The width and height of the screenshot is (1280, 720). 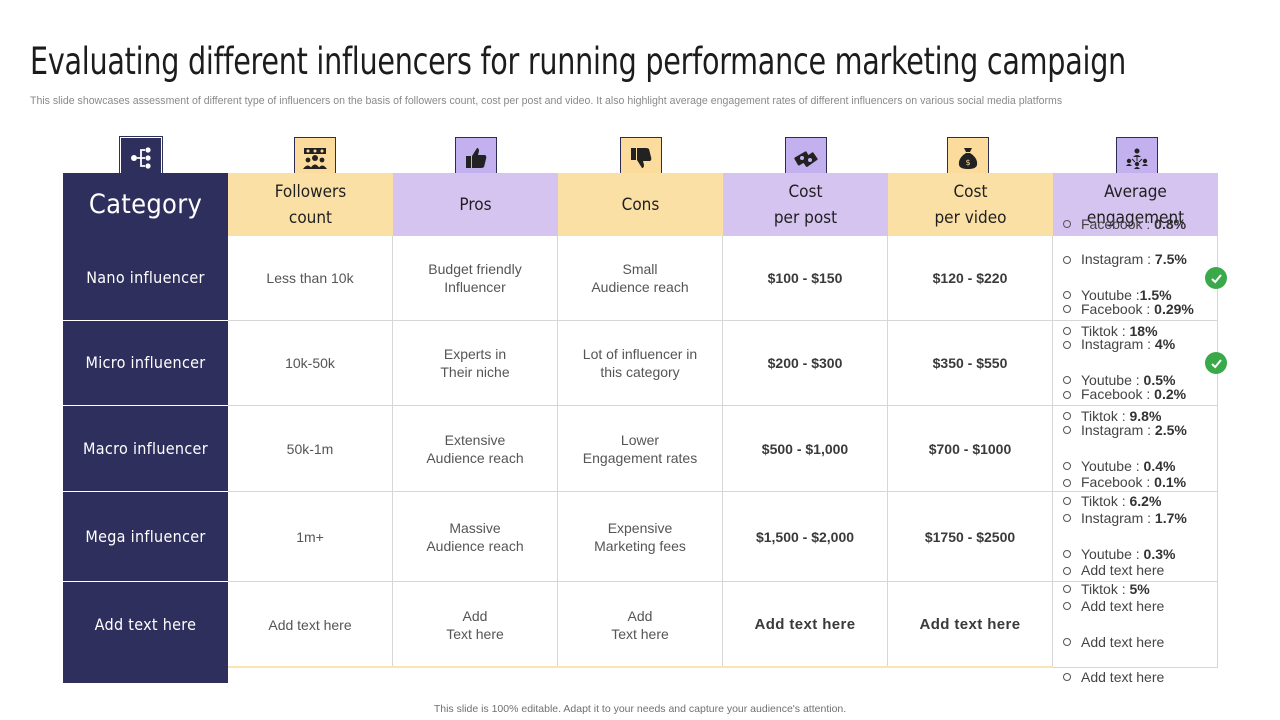 I want to click on cost-per-post-cell: $200 - $300, so click(x=805, y=363).